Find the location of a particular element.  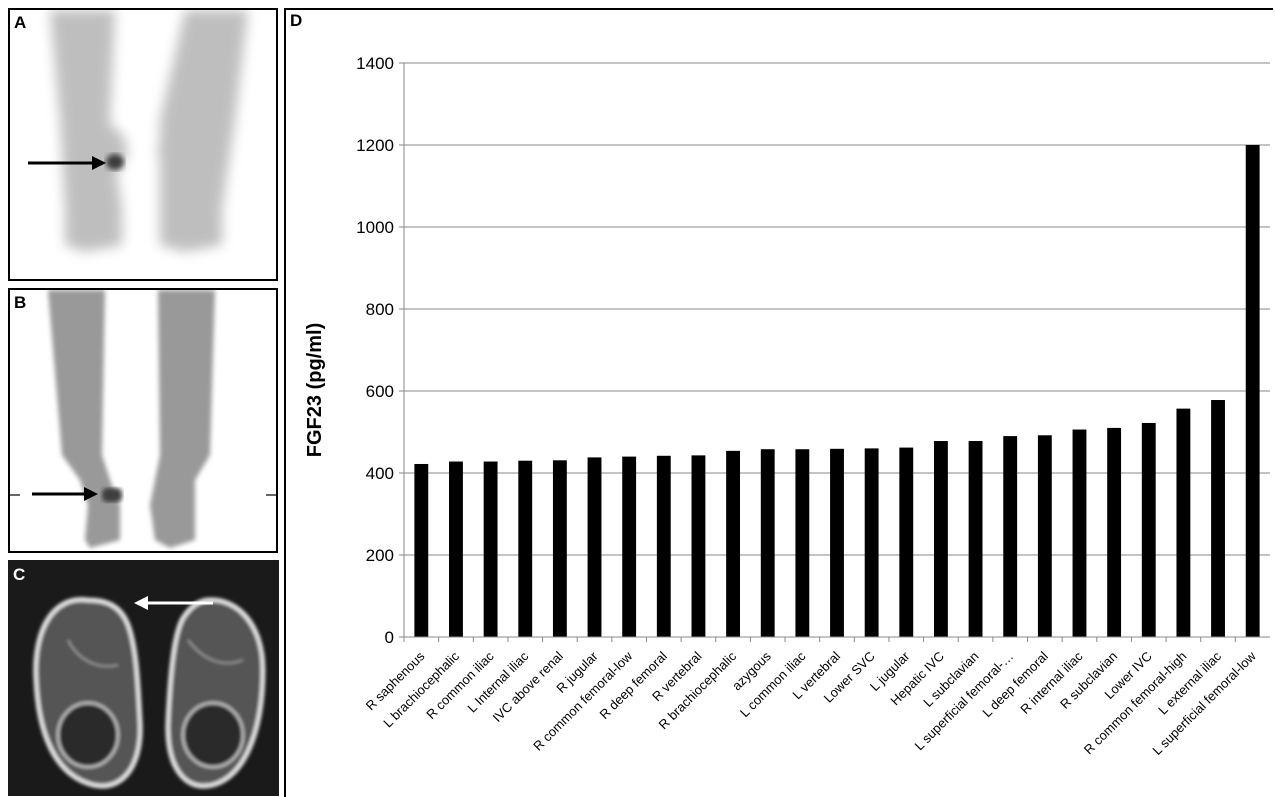

y-tick-label: 0 is located at coordinates (389, 637).